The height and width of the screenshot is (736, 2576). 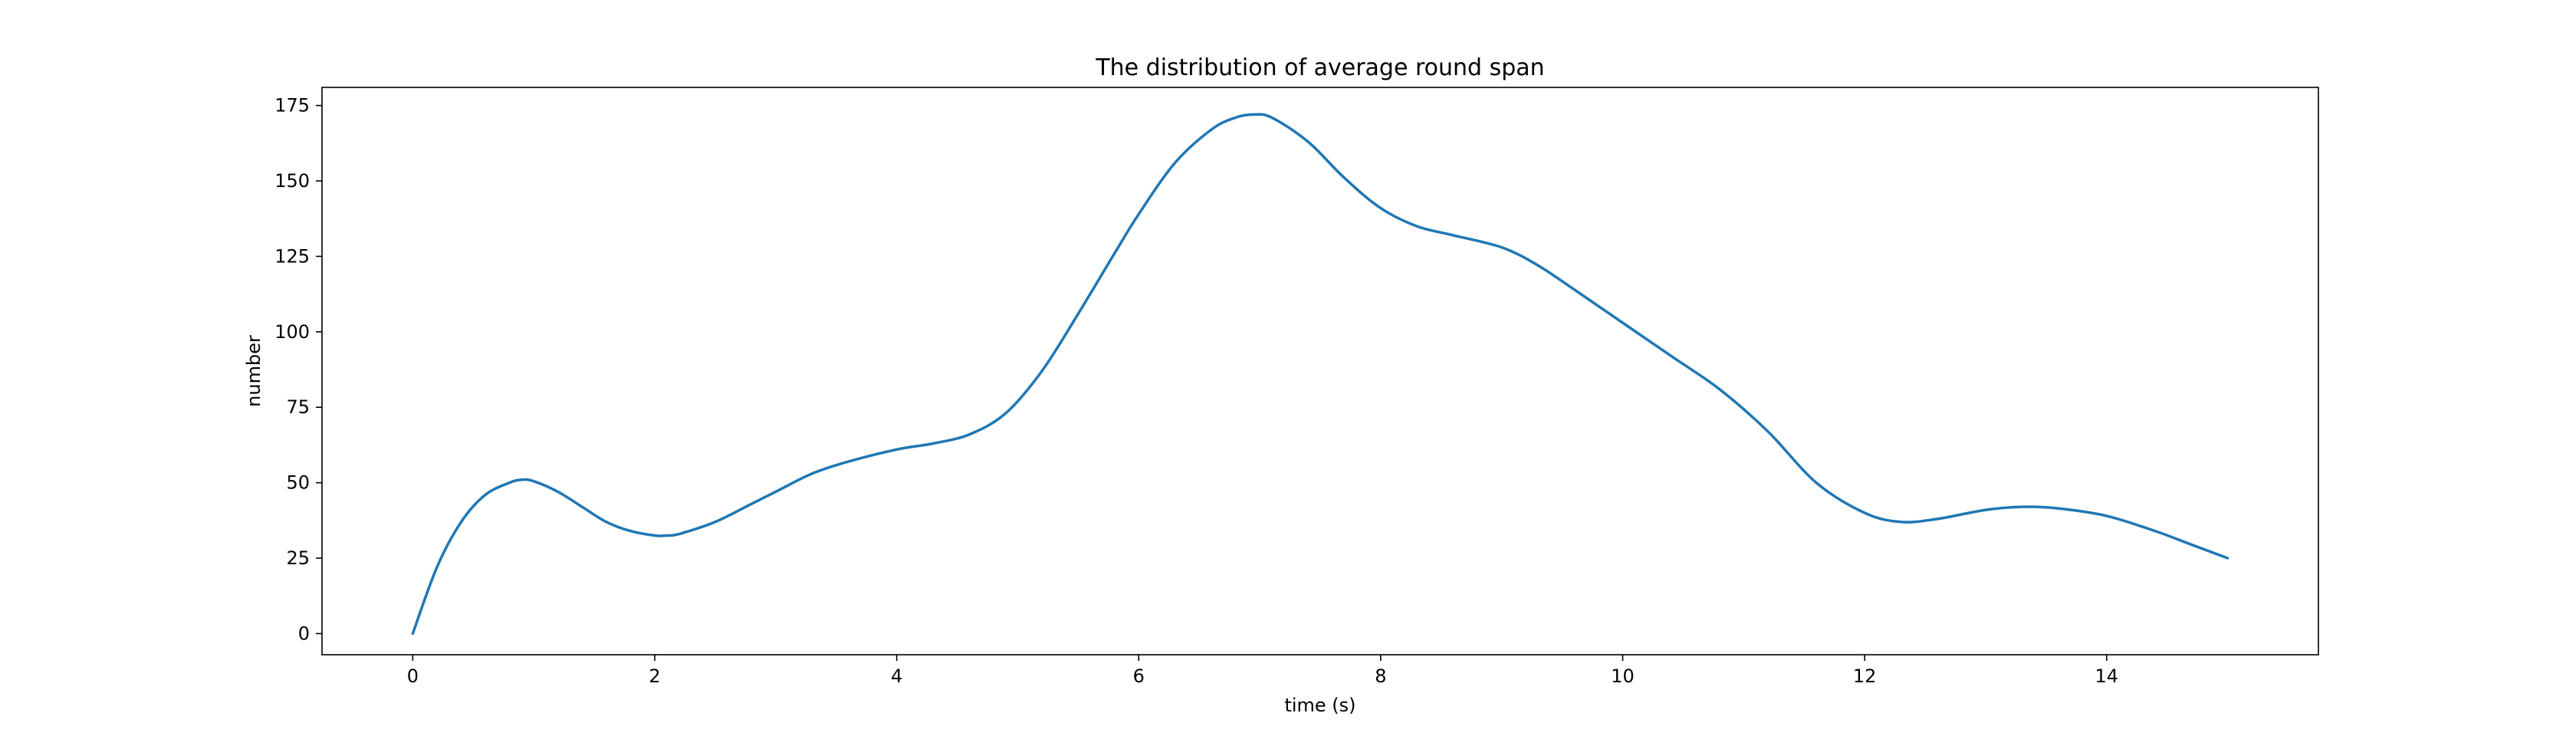 What do you see at coordinates (1623, 676) in the screenshot?
I see `x-tick-label: 10` at bounding box center [1623, 676].